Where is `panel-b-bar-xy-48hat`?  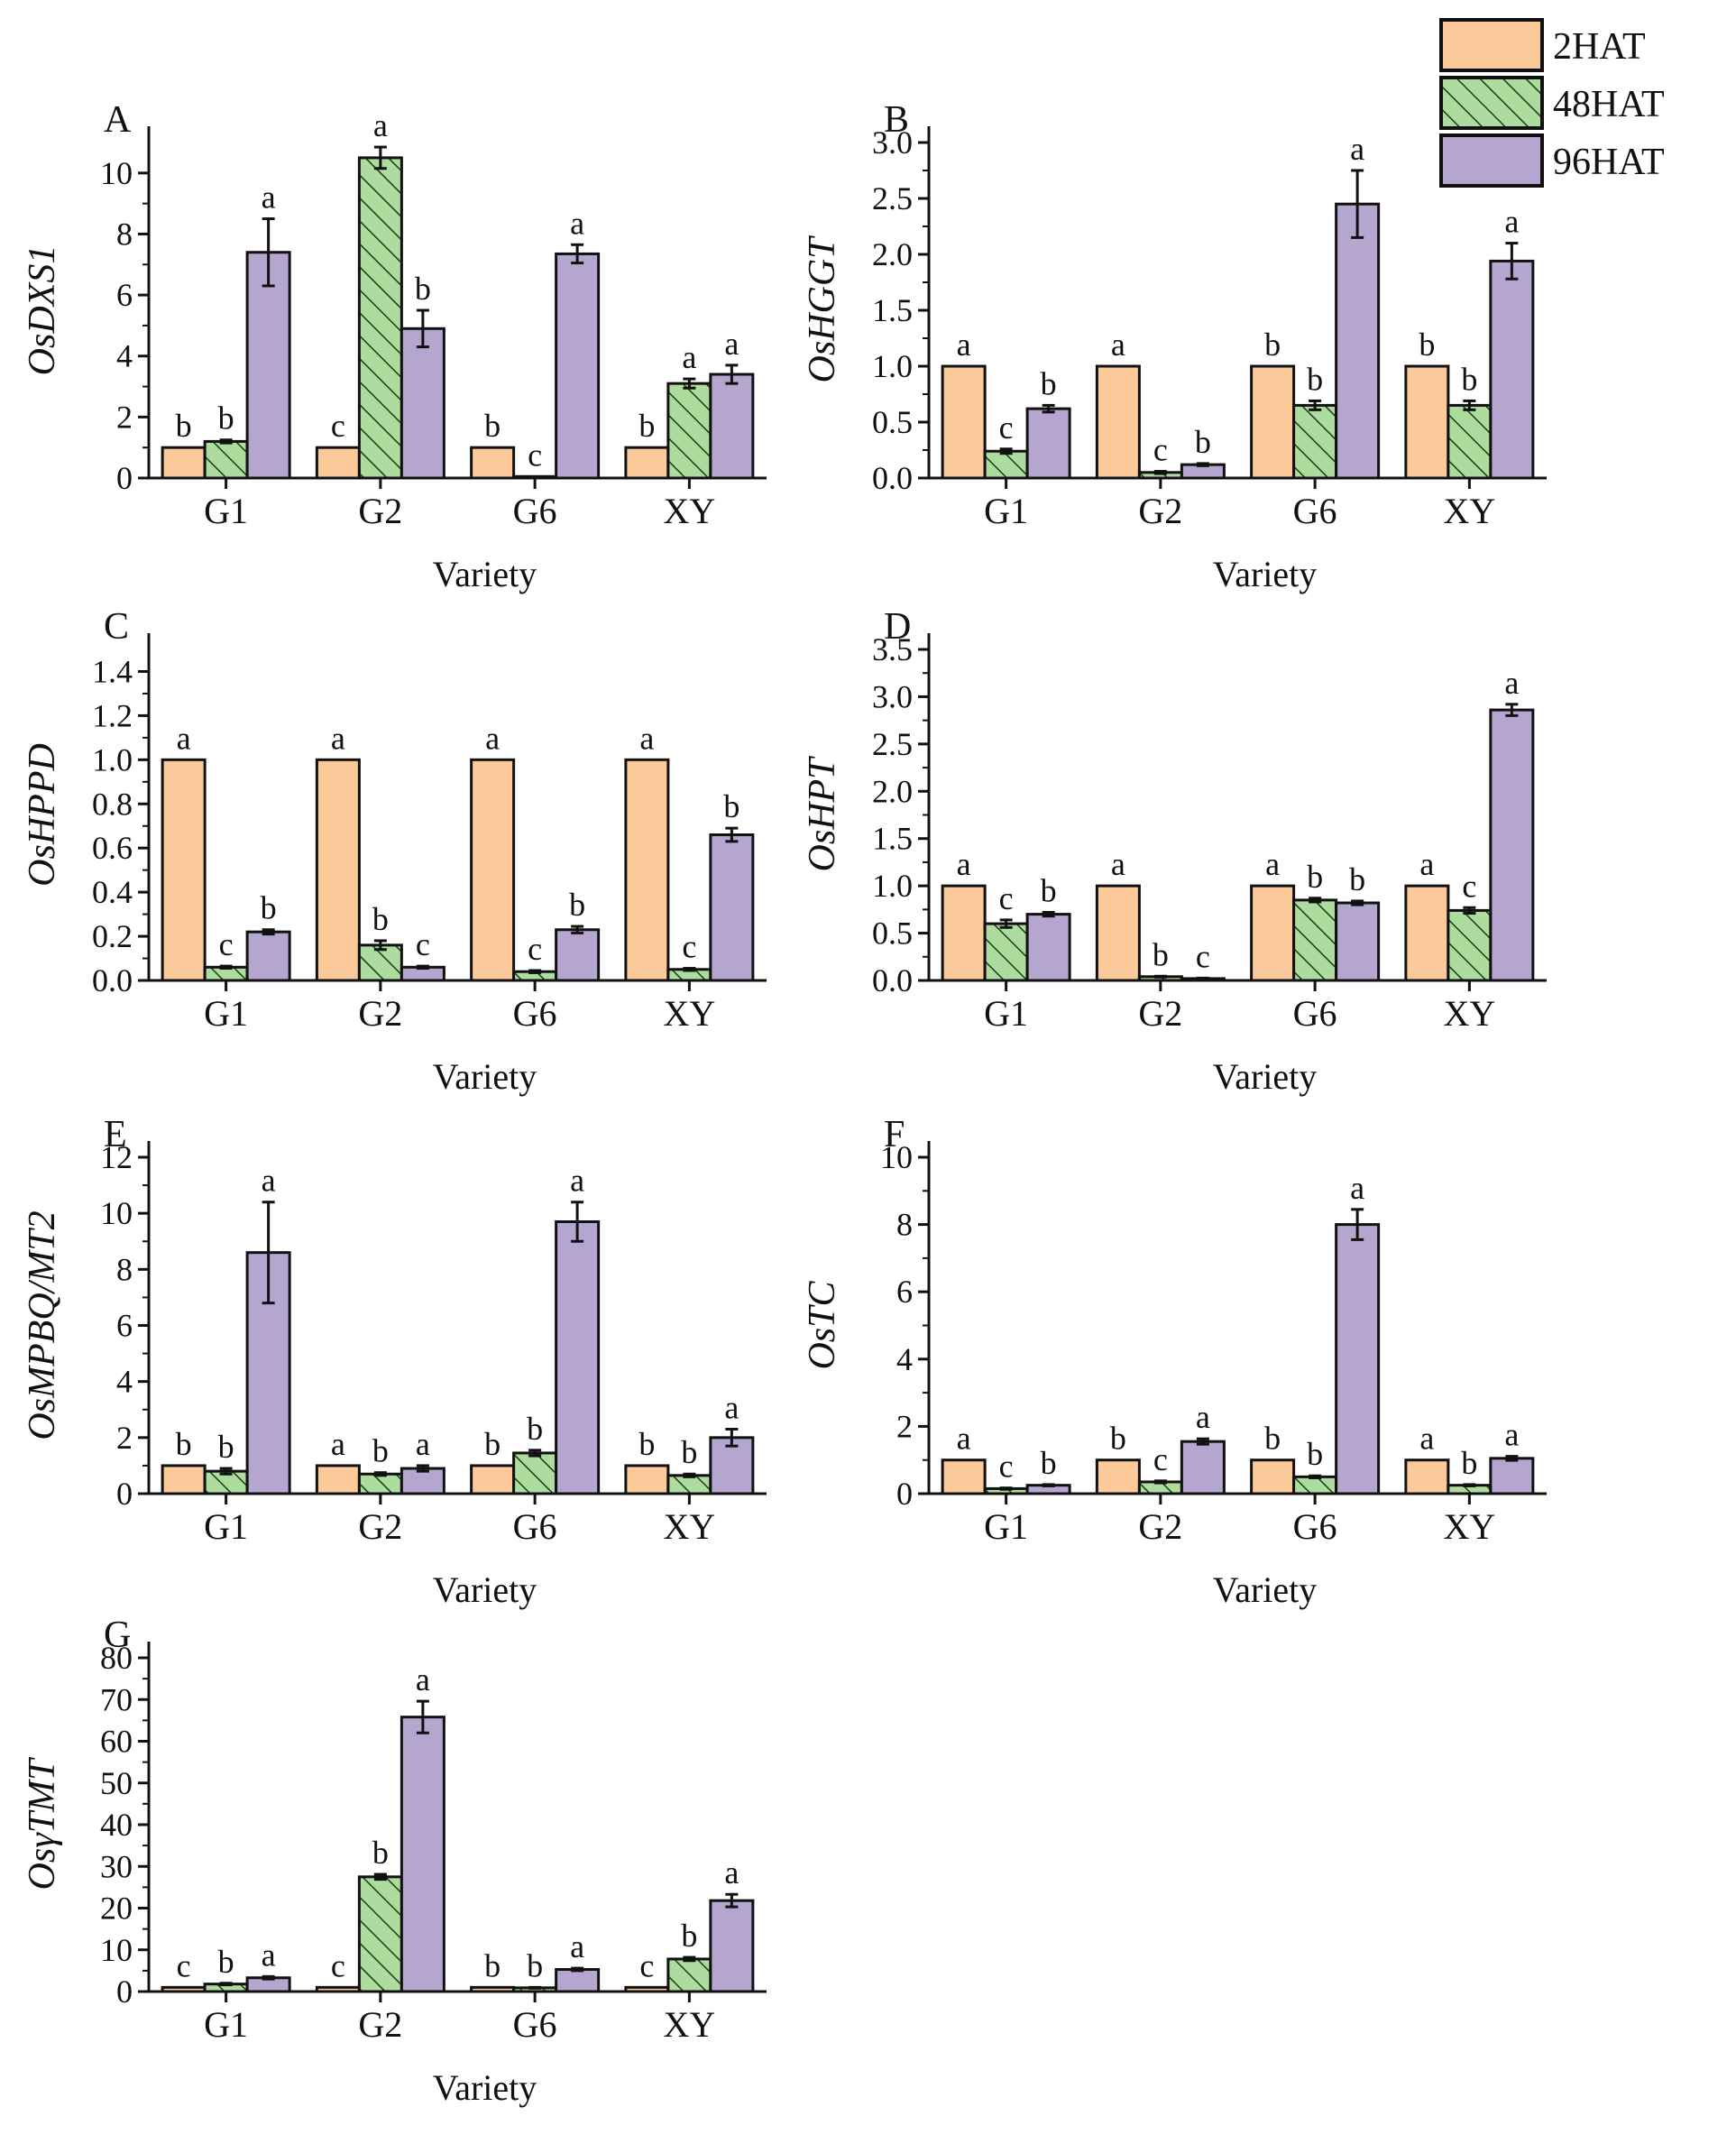 panel-b-bar-xy-48hat is located at coordinates (1470, 441).